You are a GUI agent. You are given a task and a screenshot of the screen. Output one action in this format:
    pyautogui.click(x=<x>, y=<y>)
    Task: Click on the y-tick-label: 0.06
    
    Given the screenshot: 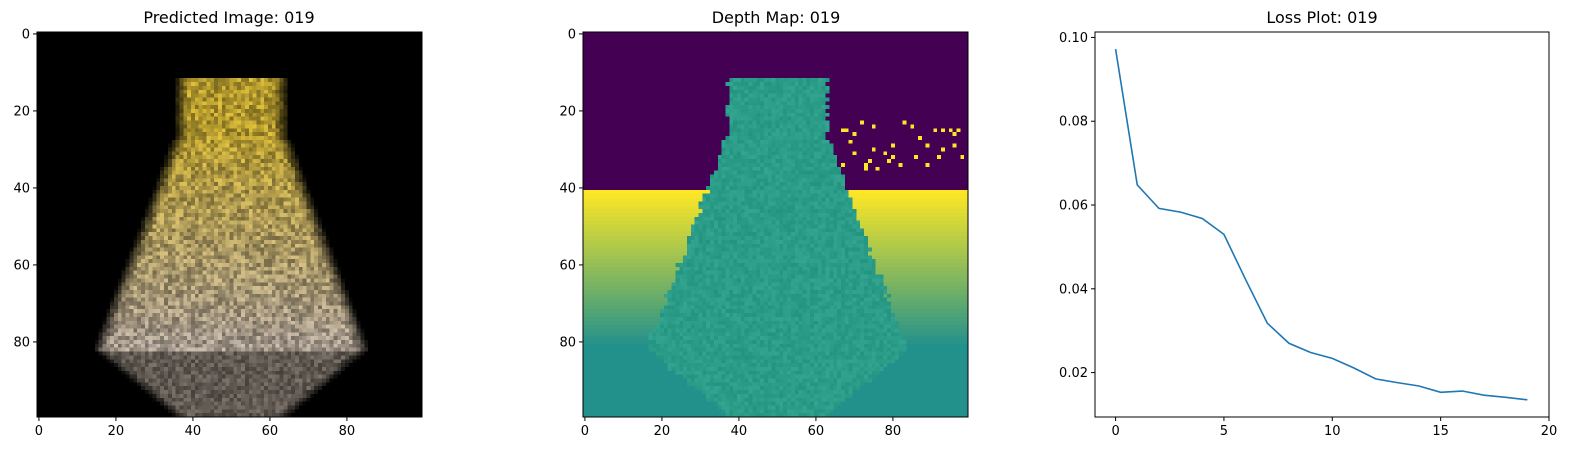 What is the action you would take?
    pyautogui.click(x=1073, y=206)
    